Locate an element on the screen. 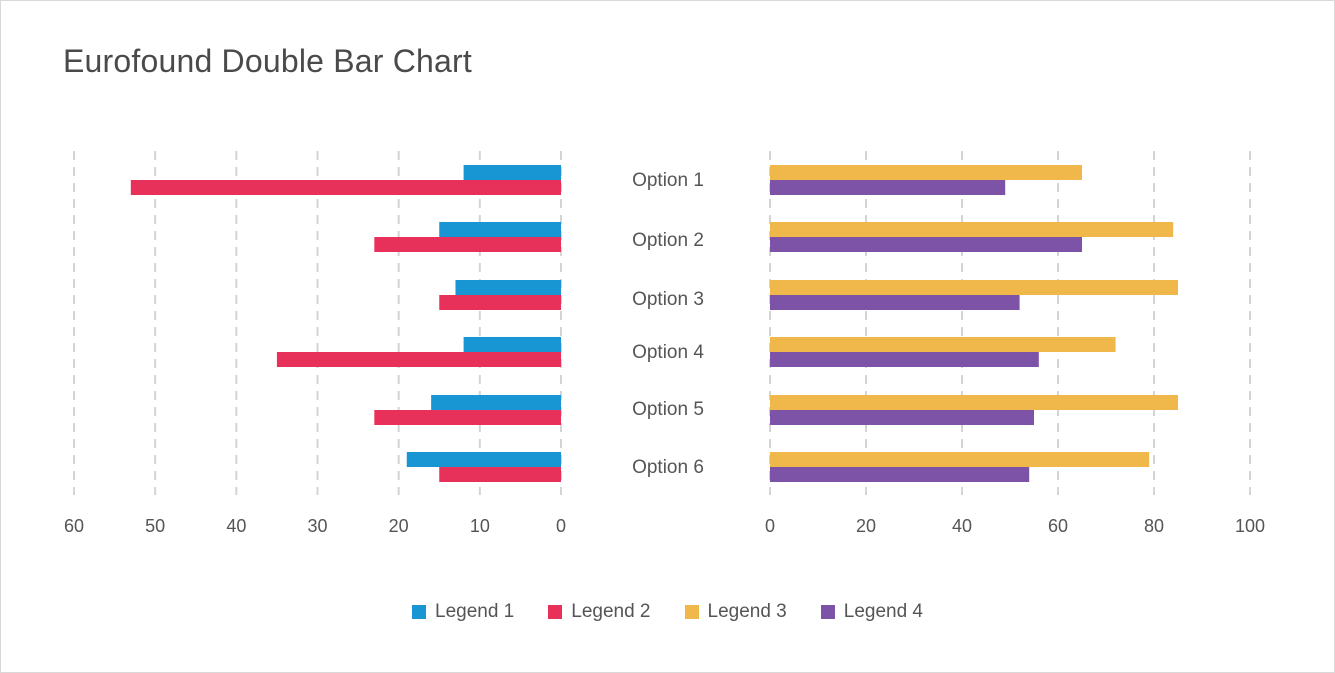  legend-label-3: Legend 3 is located at coordinates (747, 611).